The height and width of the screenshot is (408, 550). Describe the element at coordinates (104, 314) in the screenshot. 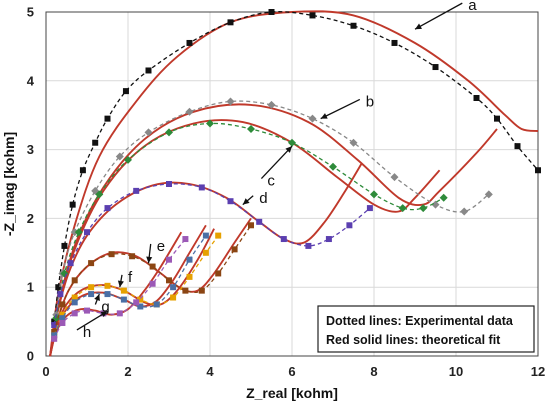

I see `annotation-arrowhead-h` at that location.